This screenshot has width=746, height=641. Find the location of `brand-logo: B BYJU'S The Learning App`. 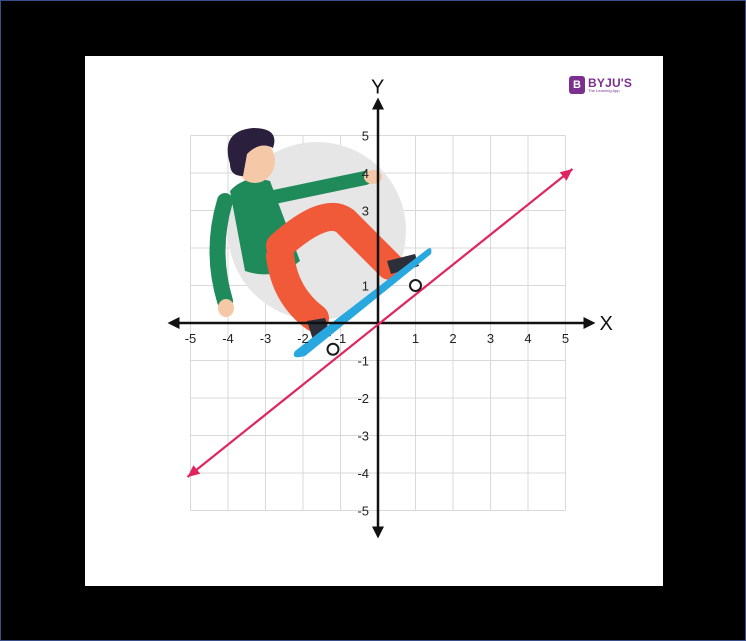

brand-logo: B BYJU'S The Learning App is located at coordinates (600, 85).